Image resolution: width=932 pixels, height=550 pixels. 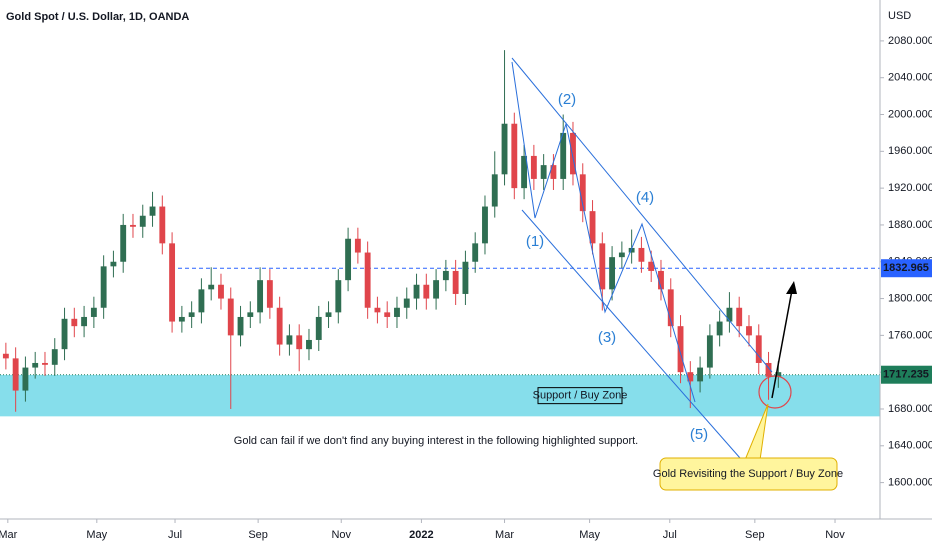 I want to click on y-tick-label: 1640.000, so click(x=910, y=446).